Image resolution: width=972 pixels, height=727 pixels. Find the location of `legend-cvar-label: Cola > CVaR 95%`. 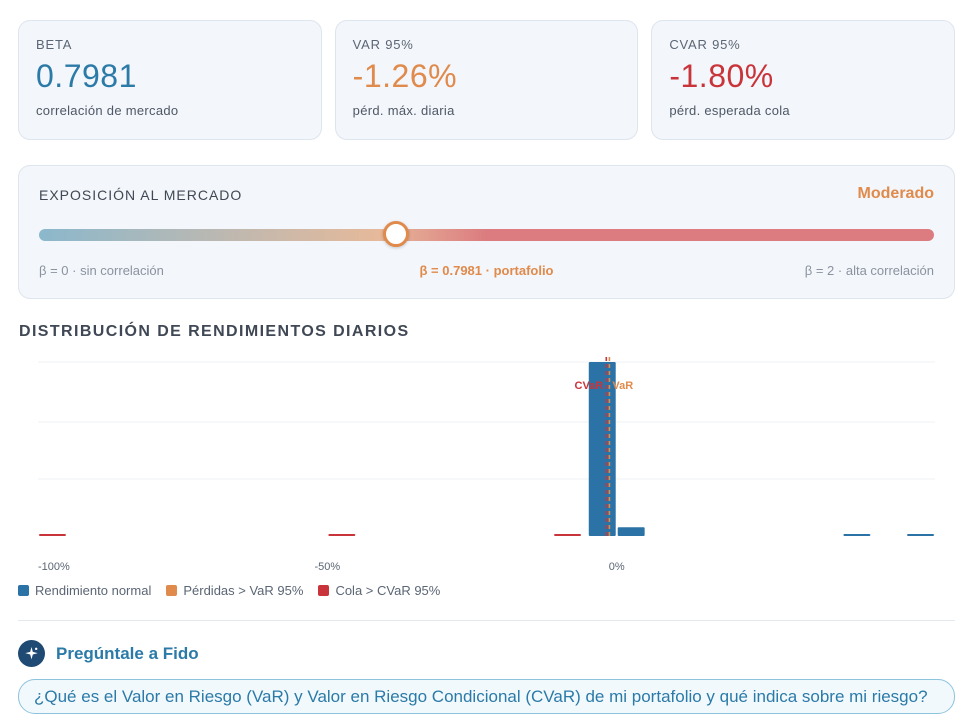

legend-cvar-label: Cola > CVaR 95% is located at coordinates (388, 590).